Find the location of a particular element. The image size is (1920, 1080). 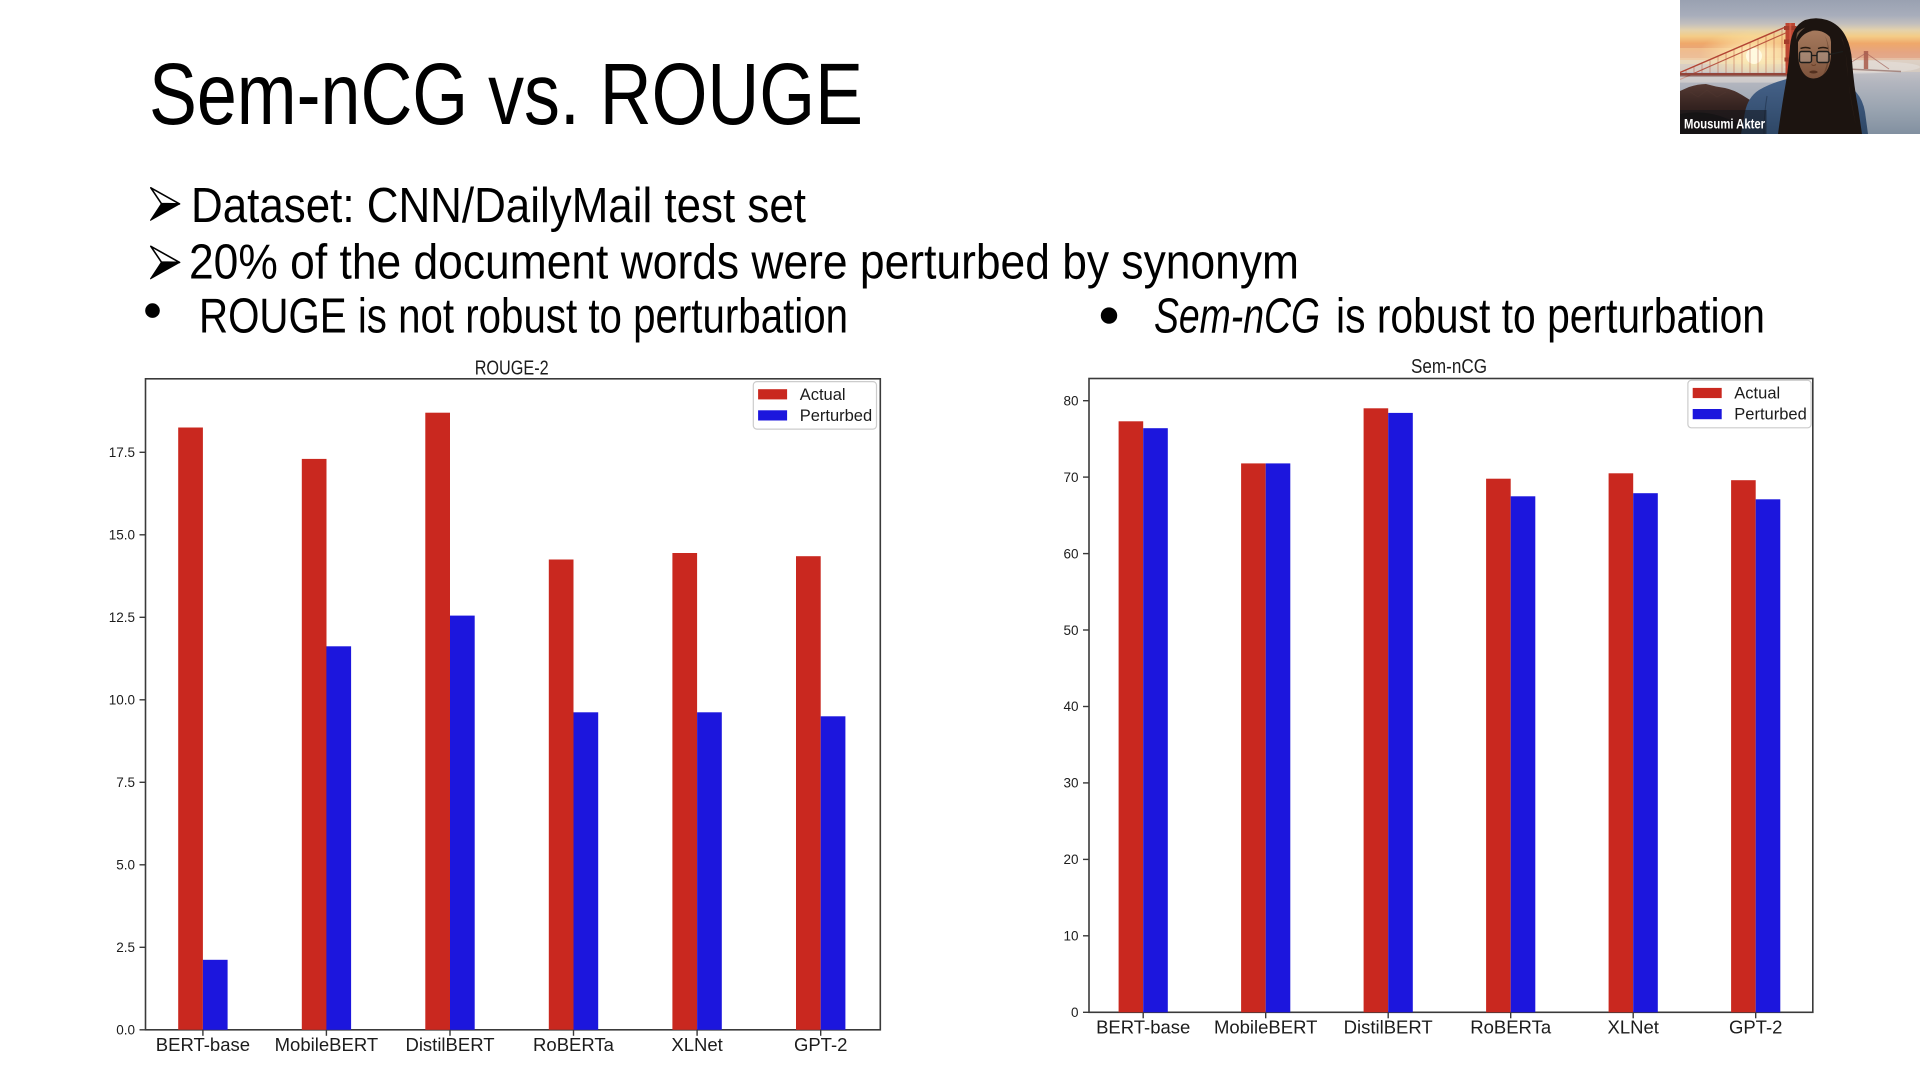

svg-text: 40 is located at coordinates (1070, 706).